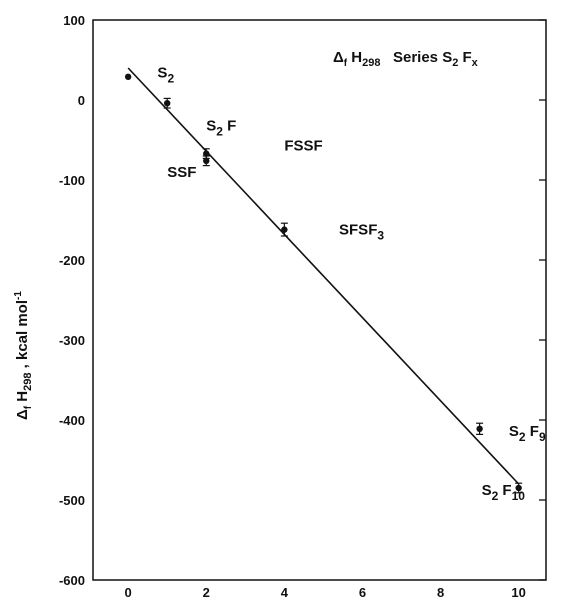 This screenshot has width=561, height=598. Describe the element at coordinates (475, 63) in the screenshot. I see `title-x: x` at that location.